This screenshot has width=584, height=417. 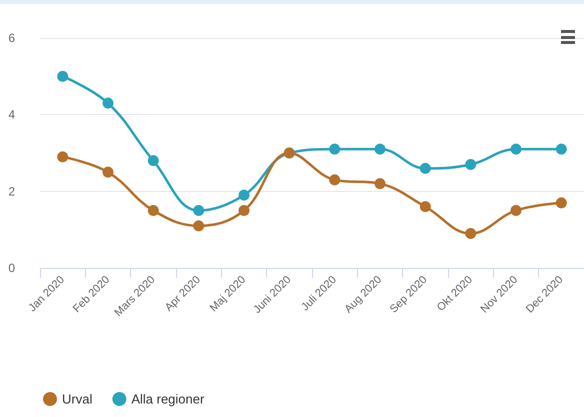 What do you see at coordinates (12, 38) in the screenshot?
I see `y-tick-label: 6` at bounding box center [12, 38].